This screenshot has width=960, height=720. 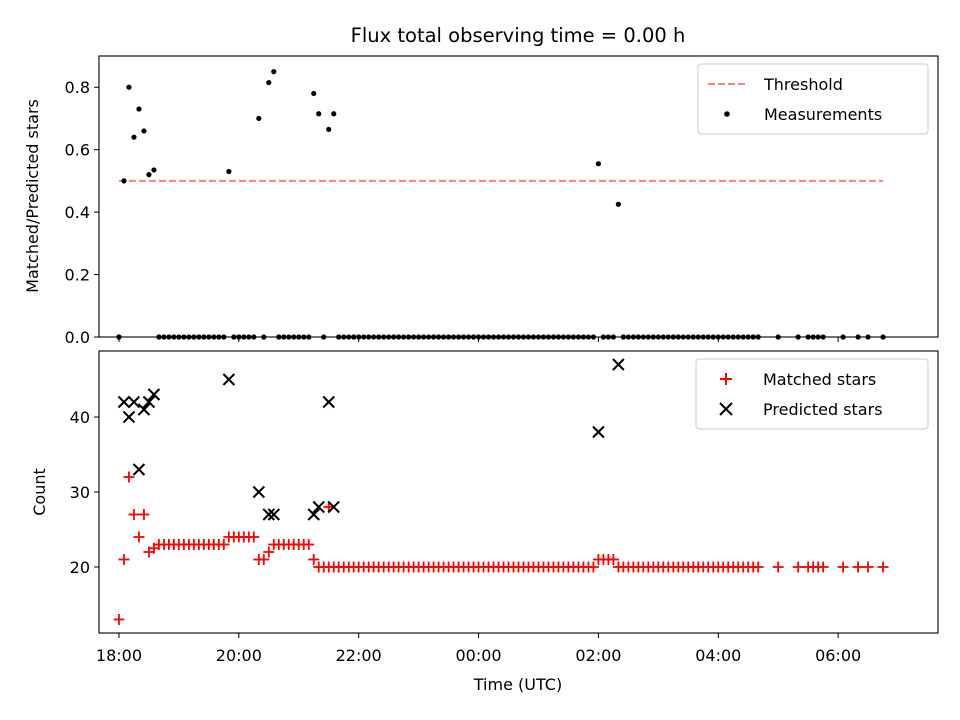 What do you see at coordinates (80, 492) in the screenshot?
I see `bottom-y-tick-label: 30` at bounding box center [80, 492].